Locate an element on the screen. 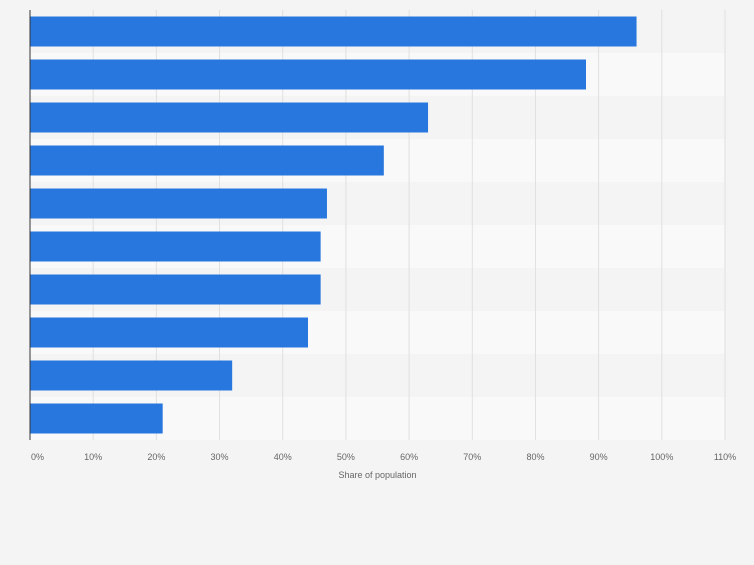 The width and height of the screenshot is (754, 565). x-tick-label: 50% is located at coordinates (346, 457).